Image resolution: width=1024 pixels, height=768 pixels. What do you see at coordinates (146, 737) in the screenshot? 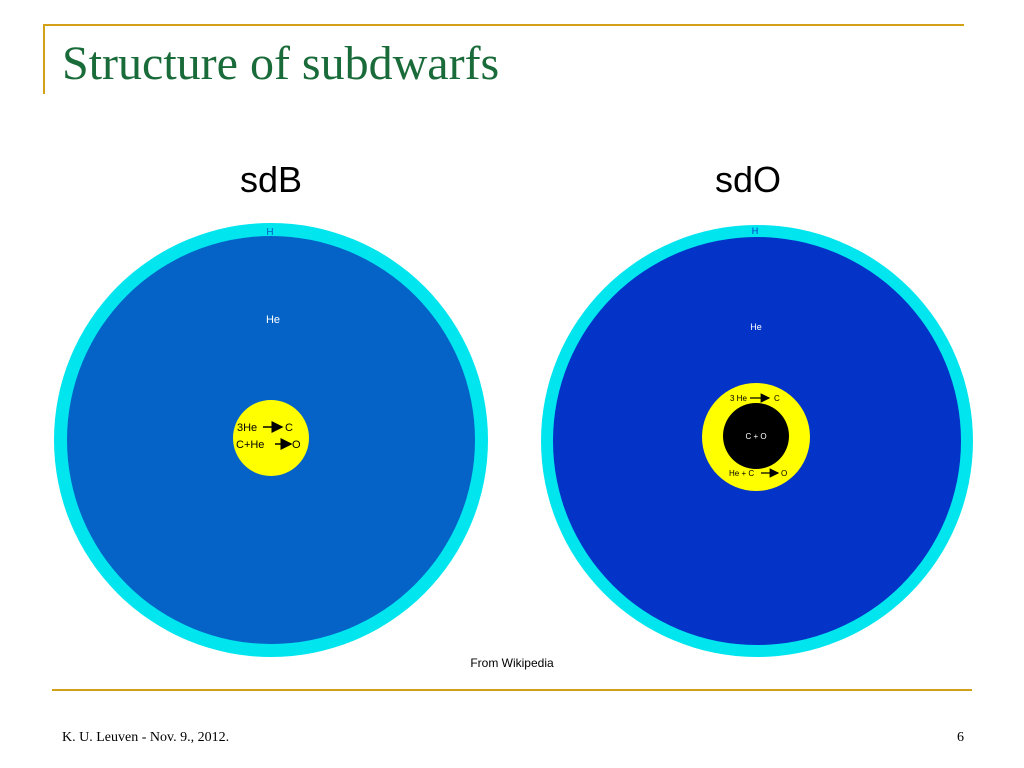
I see `footer-text: K. U. Leuven - Nov. 9., 2012.` at bounding box center [146, 737].